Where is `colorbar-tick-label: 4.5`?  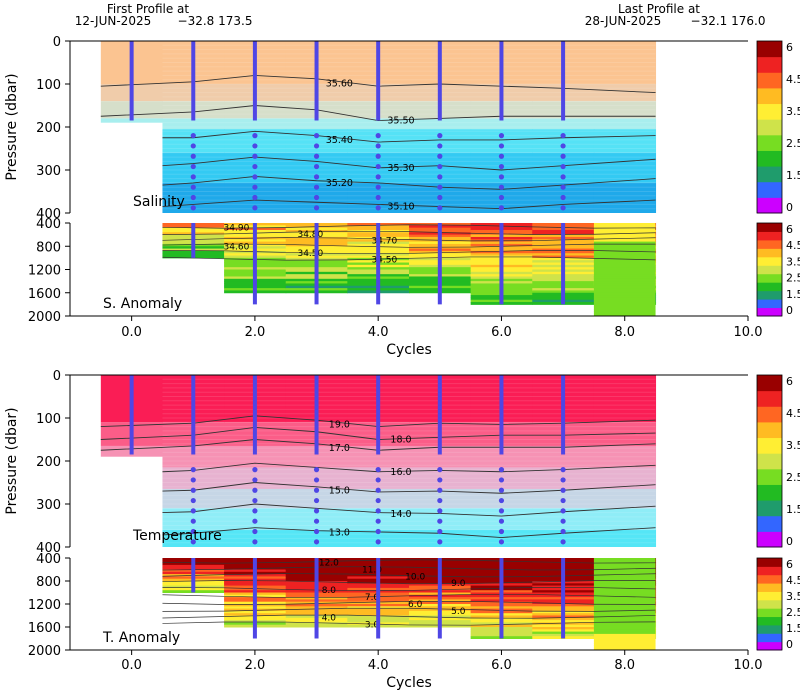 colorbar-tick-label: 4.5 is located at coordinates (793, 580).